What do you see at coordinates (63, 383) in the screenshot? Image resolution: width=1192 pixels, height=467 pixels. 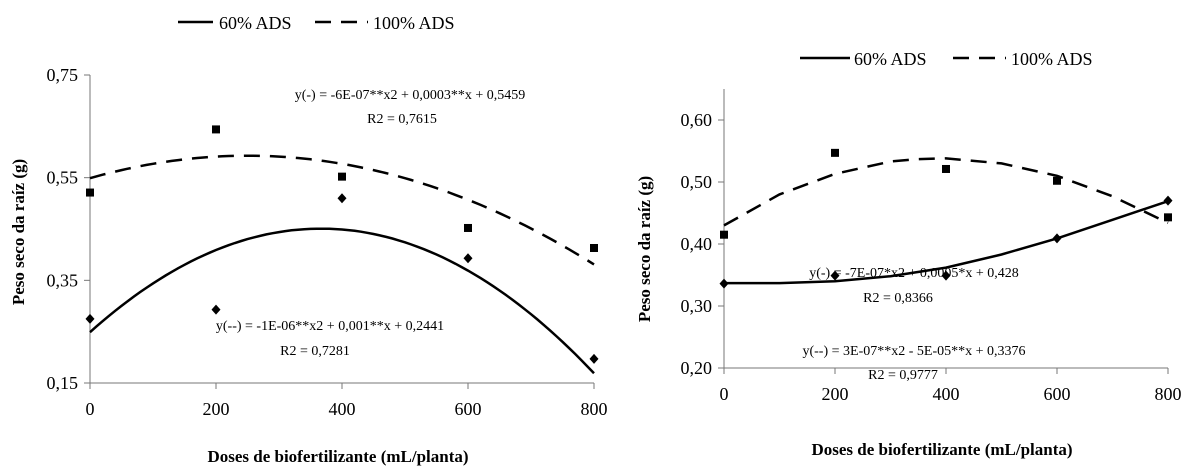 I see `y-tick-label: 0,15` at bounding box center [63, 383].